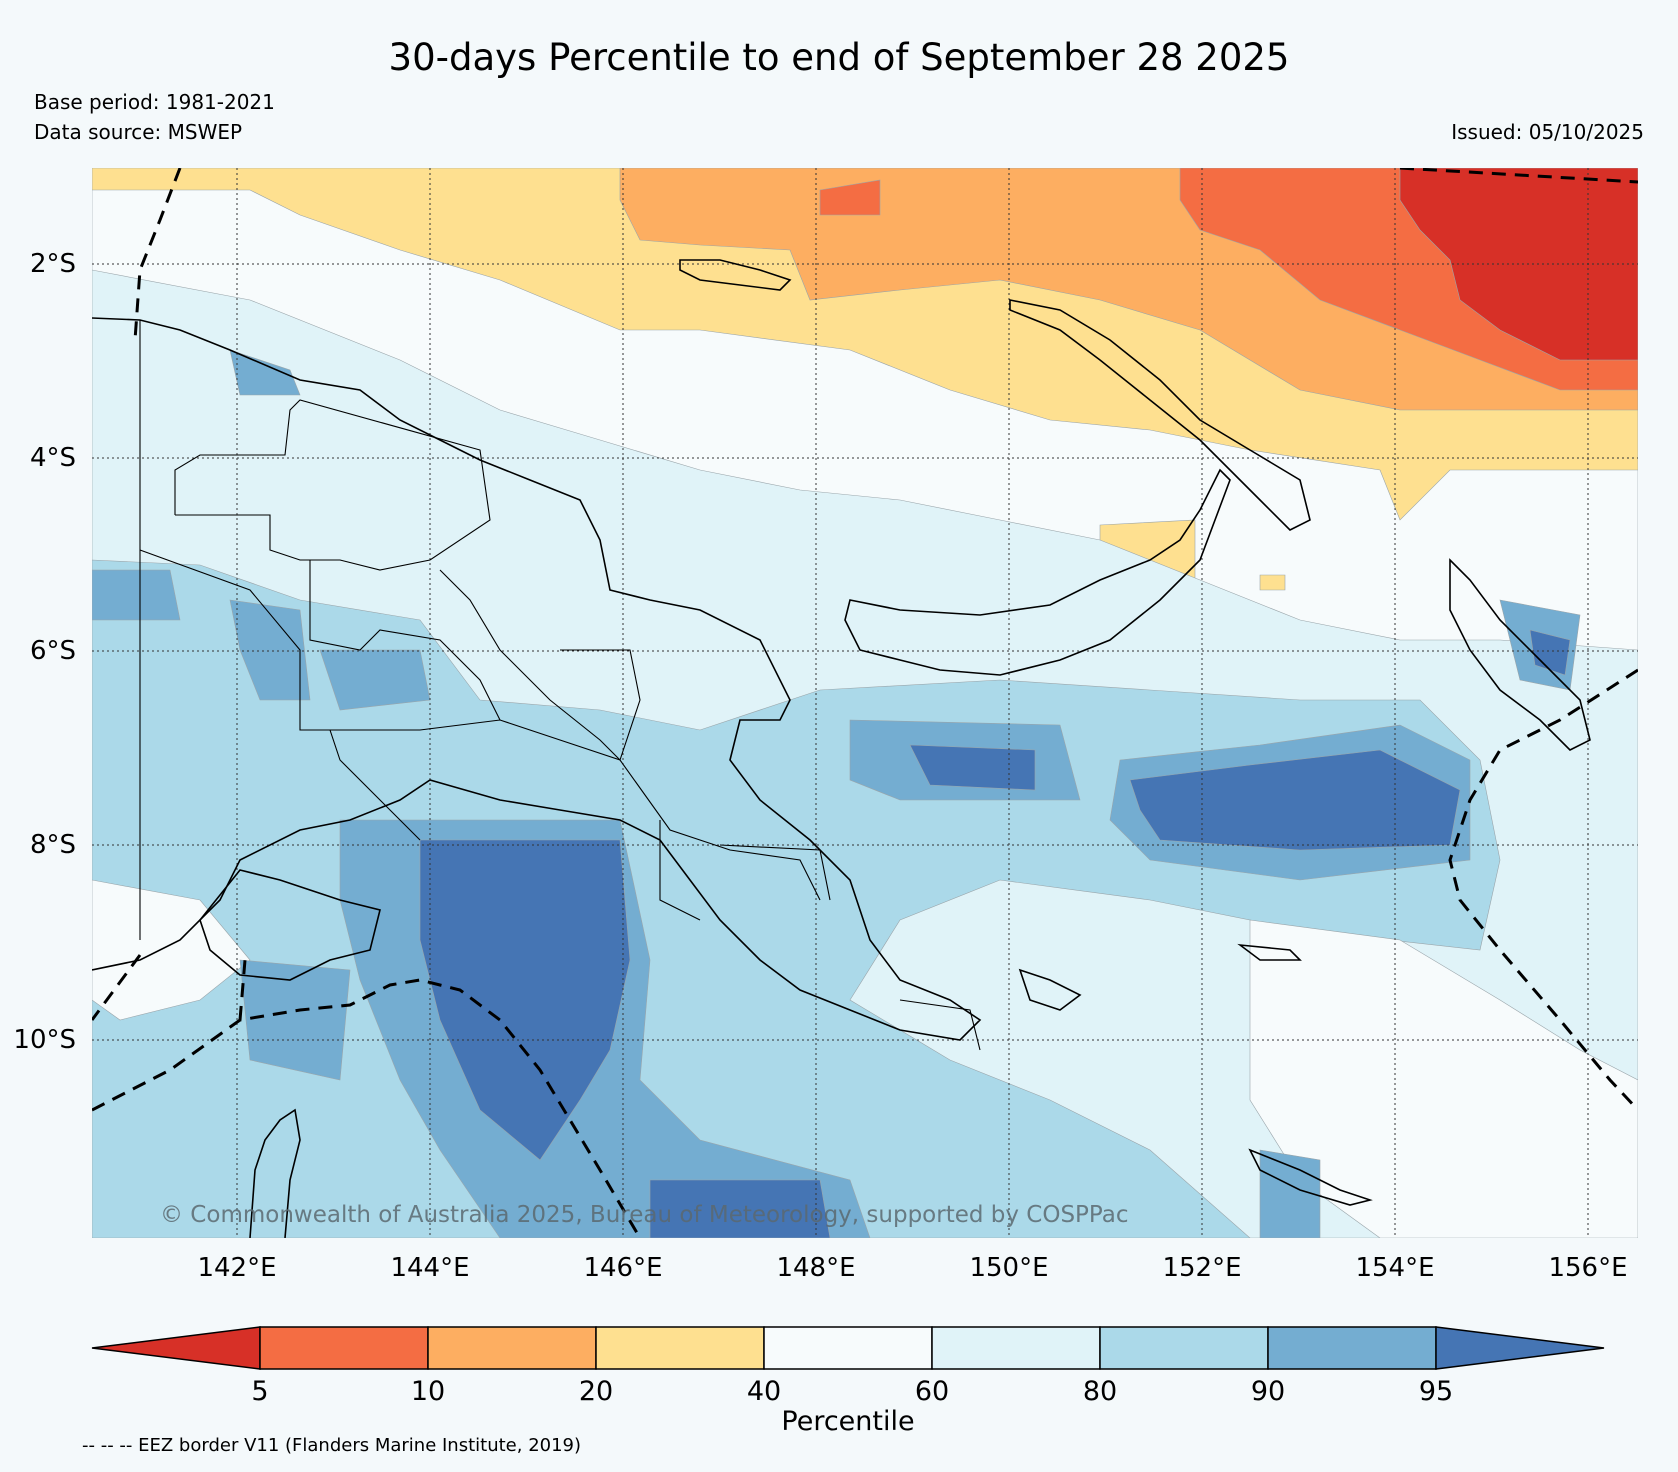 This screenshot has width=1678, height=1472. What do you see at coordinates (1436, 1391) in the screenshot?
I see `colorbar-tick: 95` at bounding box center [1436, 1391].